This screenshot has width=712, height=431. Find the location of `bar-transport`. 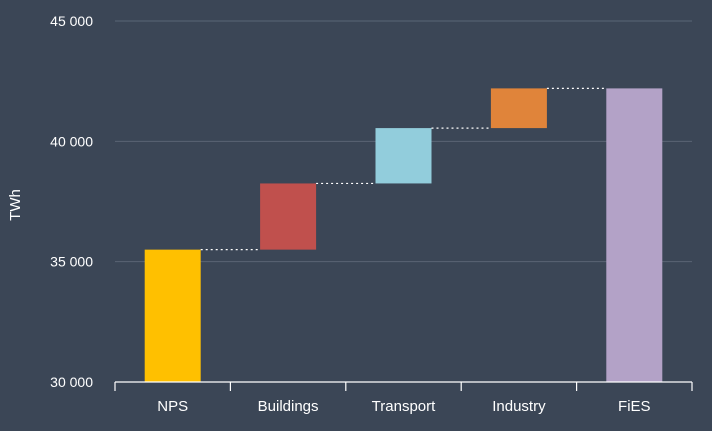

bar-transport is located at coordinates (403, 156).